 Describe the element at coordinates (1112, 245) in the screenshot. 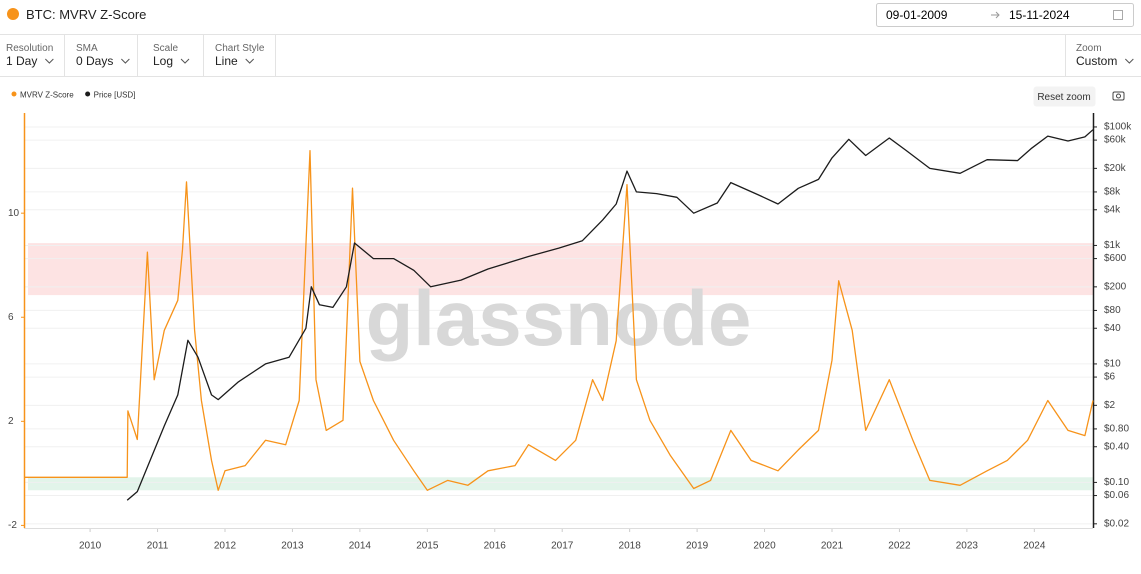

I see `y2-tick-label: $1k` at that location.